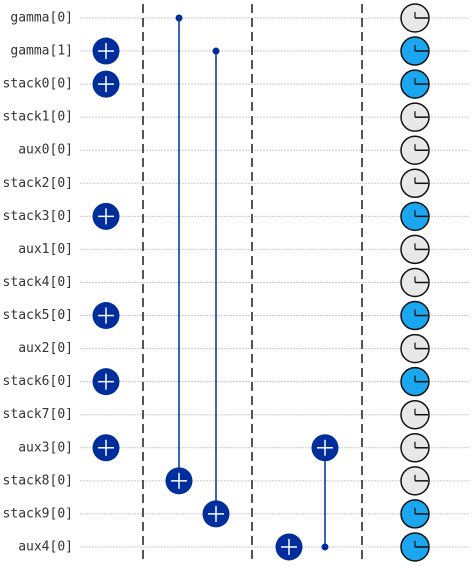 The width and height of the screenshot is (474, 566). Describe the element at coordinates (45, 150) in the screenshot. I see `qubit-label: aux0[0]` at that location.